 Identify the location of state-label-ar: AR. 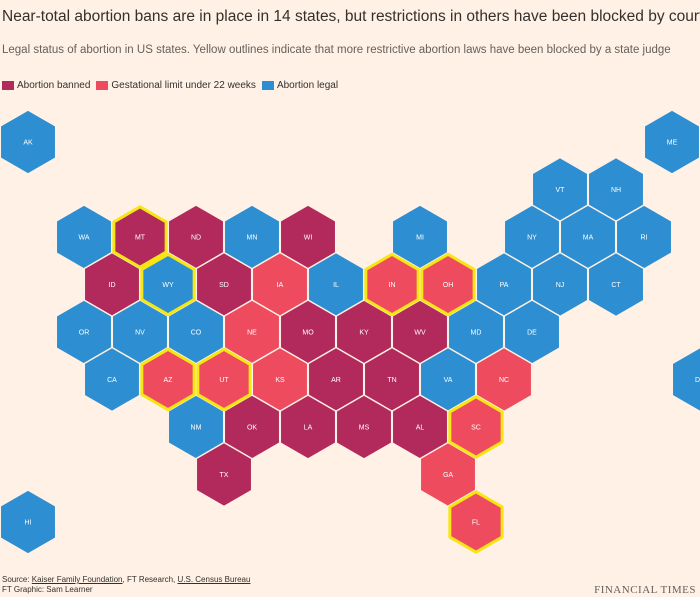
(336, 380).